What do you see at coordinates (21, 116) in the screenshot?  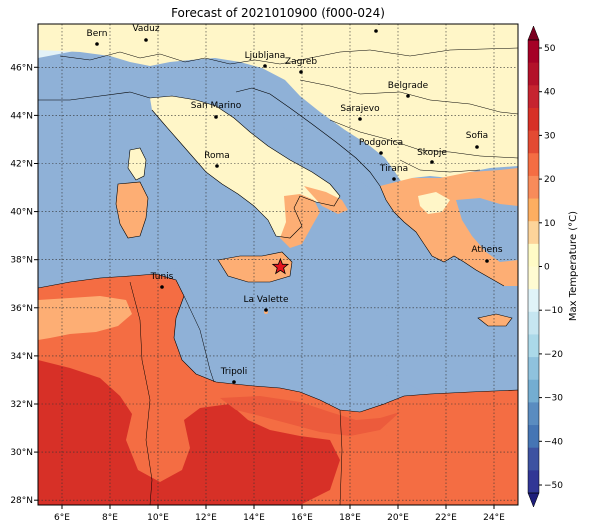 I see `lat-tick-label: 44°N` at bounding box center [21, 116].